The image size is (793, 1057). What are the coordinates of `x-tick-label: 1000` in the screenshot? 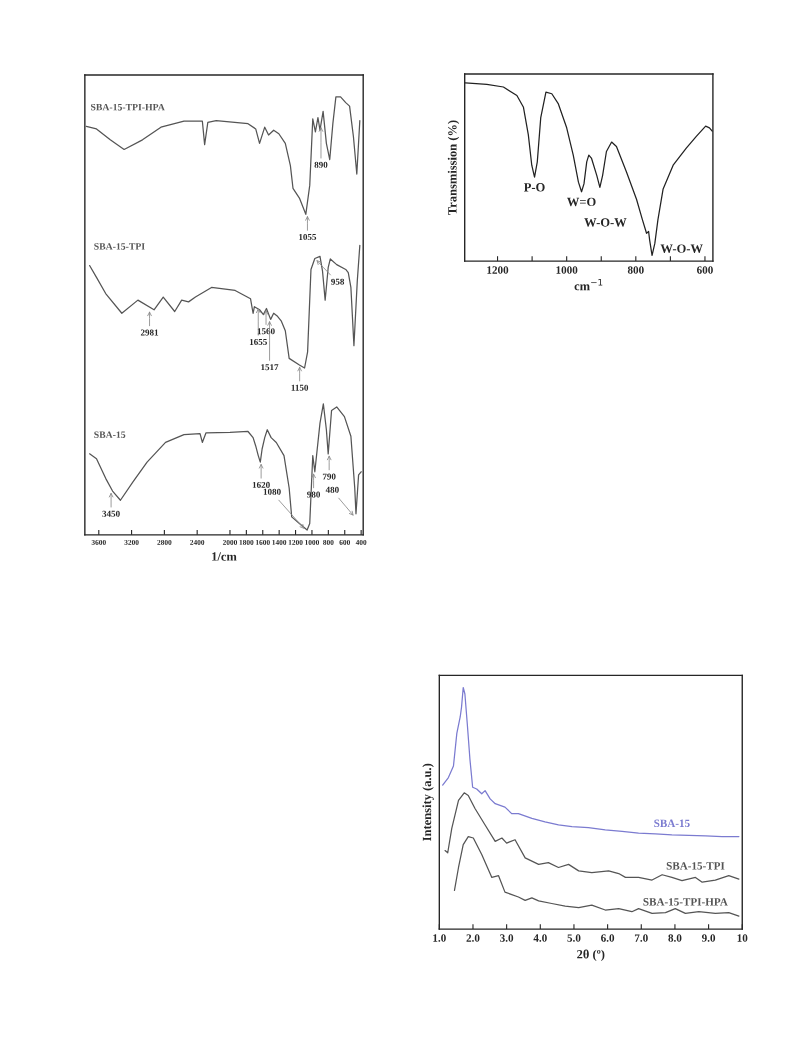 It's located at (567, 270).